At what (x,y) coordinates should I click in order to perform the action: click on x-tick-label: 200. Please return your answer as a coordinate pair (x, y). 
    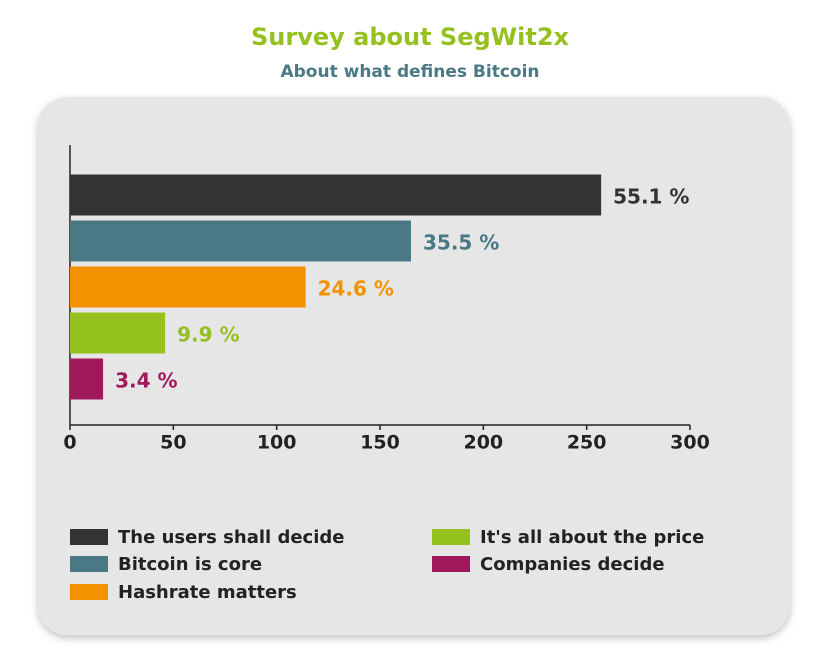
    Looking at the image, I should click on (483, 443).